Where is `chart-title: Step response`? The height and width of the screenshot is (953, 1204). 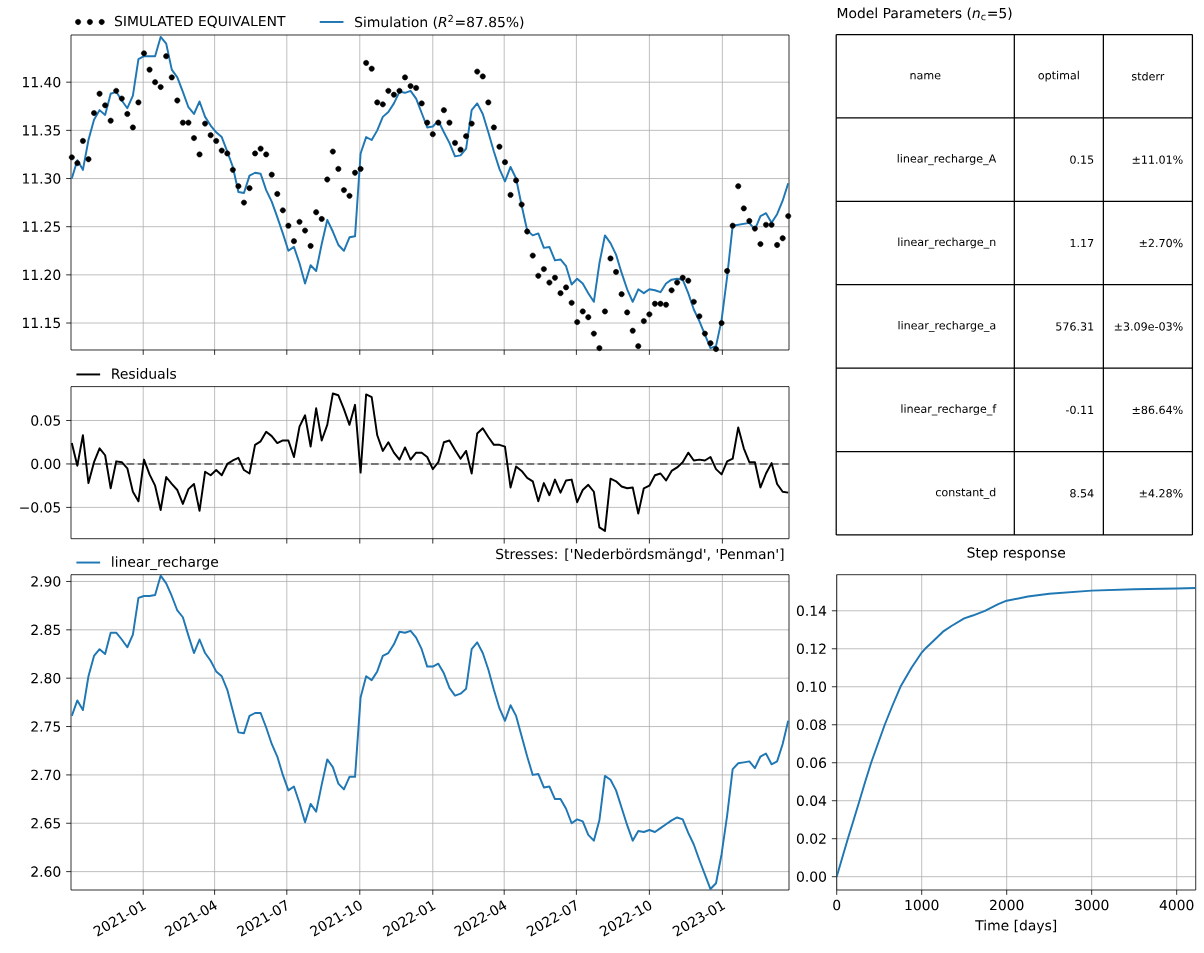
chart-title: Step response is located at coordinates (1016, 554).